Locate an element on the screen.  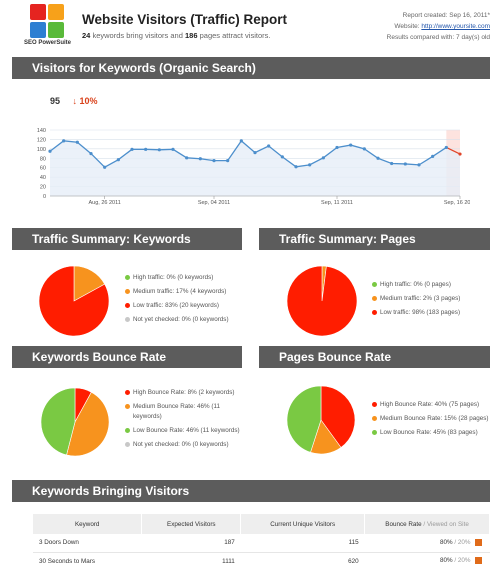
section-traffic-pages-header: Traffic Summary: Pages is located at coordinates (374, 239).